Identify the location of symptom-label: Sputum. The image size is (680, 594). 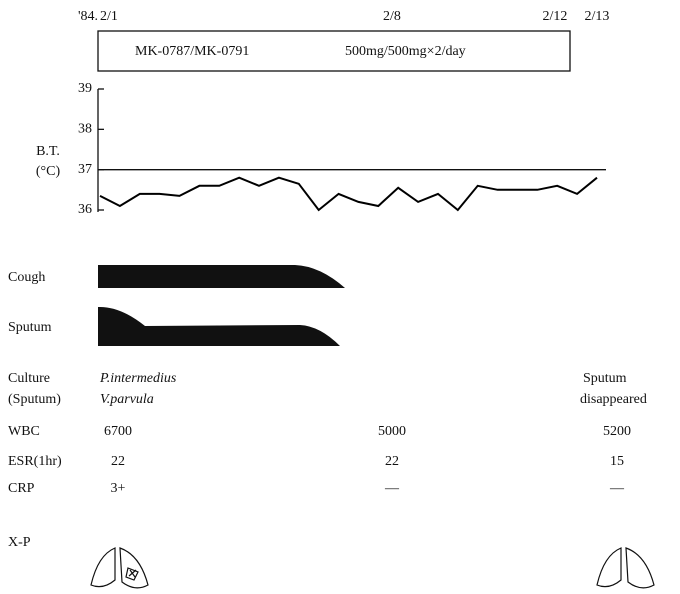
(30, 327).